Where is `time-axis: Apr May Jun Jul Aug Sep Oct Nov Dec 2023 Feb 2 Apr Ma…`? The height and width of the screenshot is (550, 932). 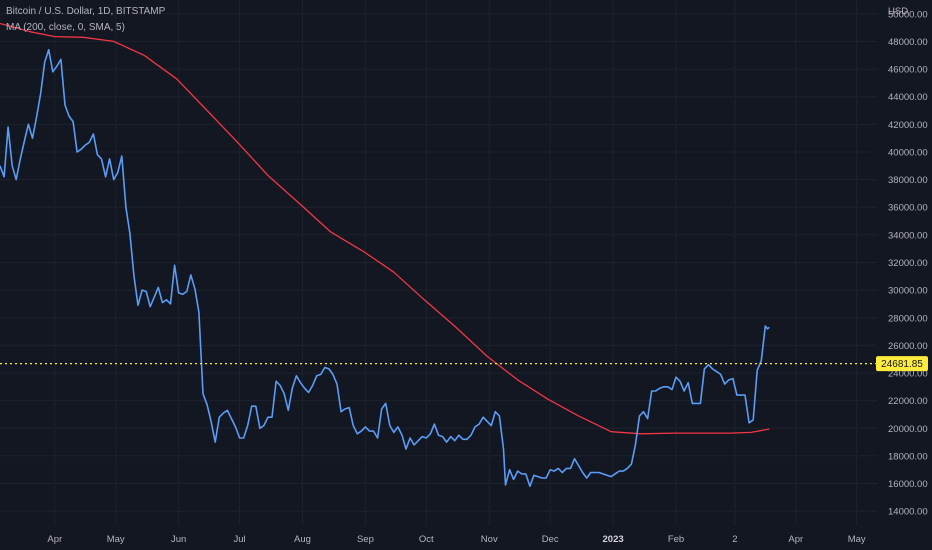 time-axis: Apr May Jun Jul Aug Sep Oct Nov Dec 2023 Feb 2 Apr Ma… is located at coordinates (456, 539).